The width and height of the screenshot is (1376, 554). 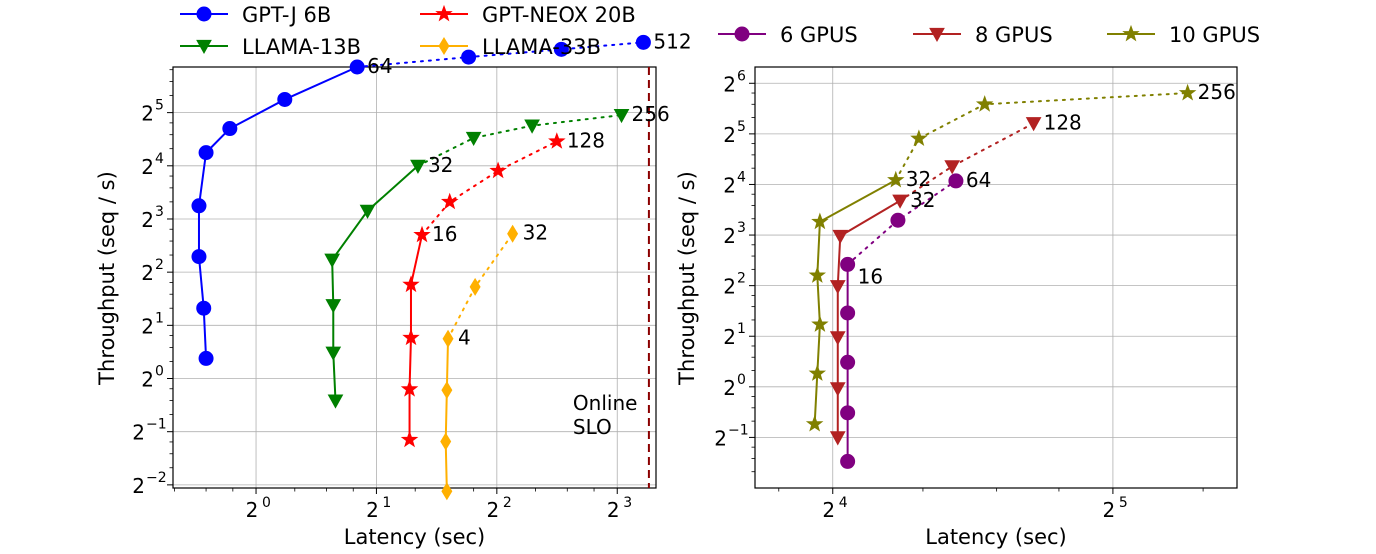 I want to click on y-tick-exponent: 5, so click(x=741, y=127).